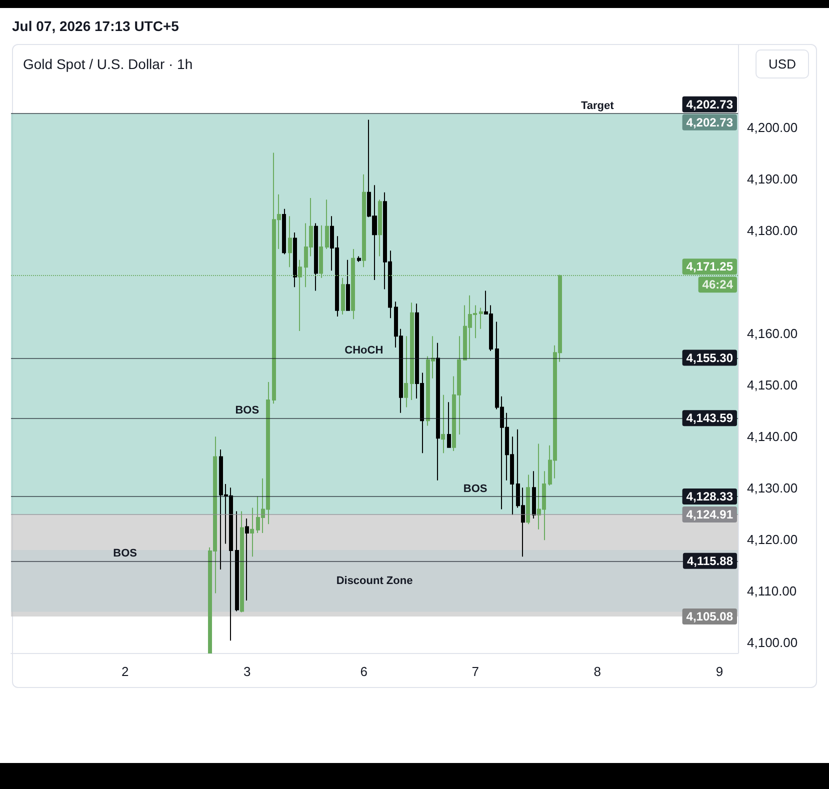 The width and height of the screenshot is (829, 789). What do you see at coordinates (710, 617) in the screenshot?
I see `band-label: 4,105.08` at bounding box center [710, 617].